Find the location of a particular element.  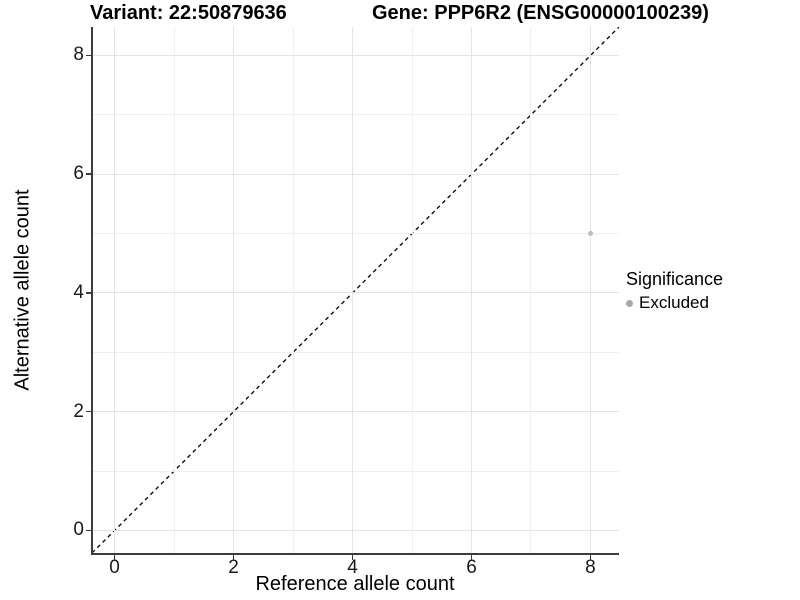

y-axis-line is located at coordinates (92, 290).